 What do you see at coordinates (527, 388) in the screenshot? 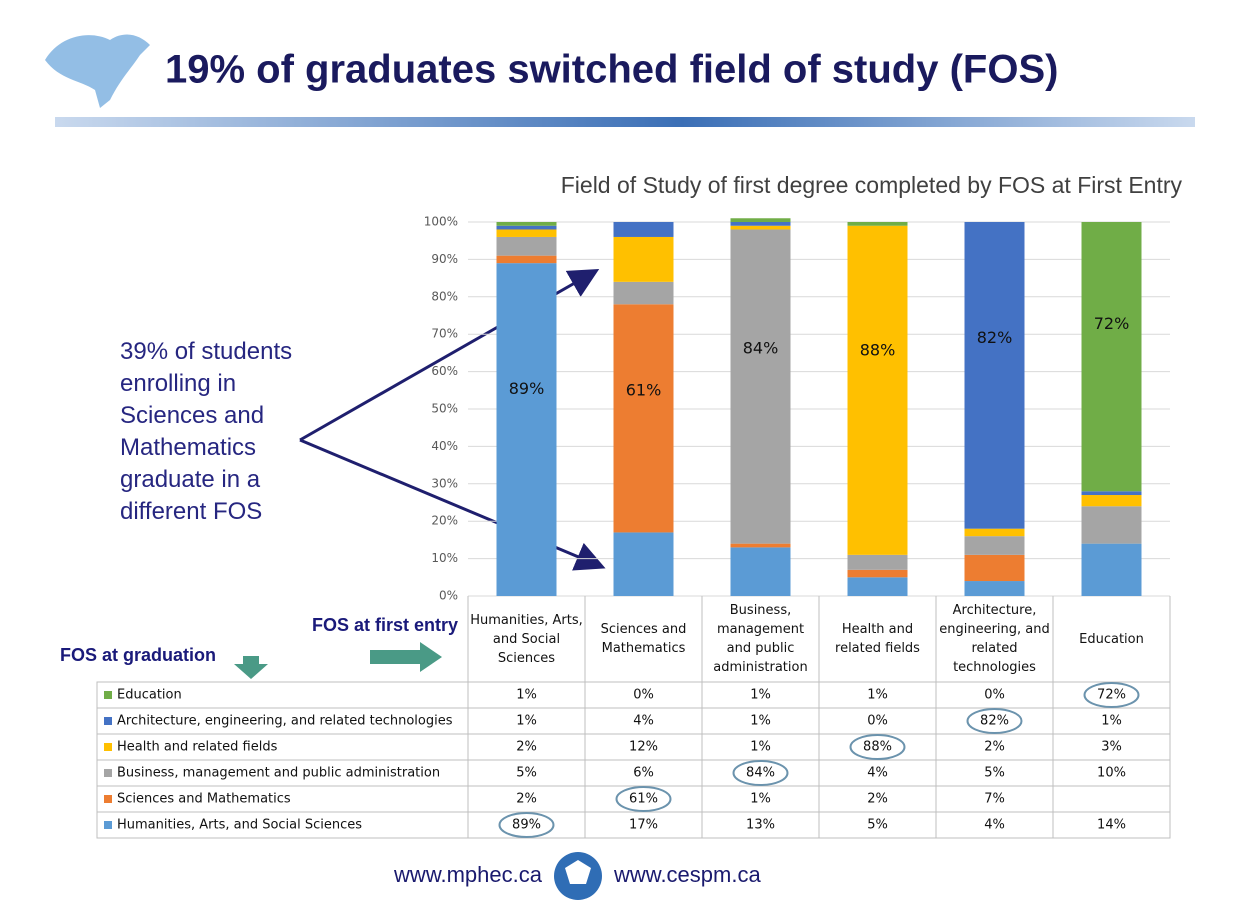
I see `data-label: 89%` at bounding box center [527, 388].